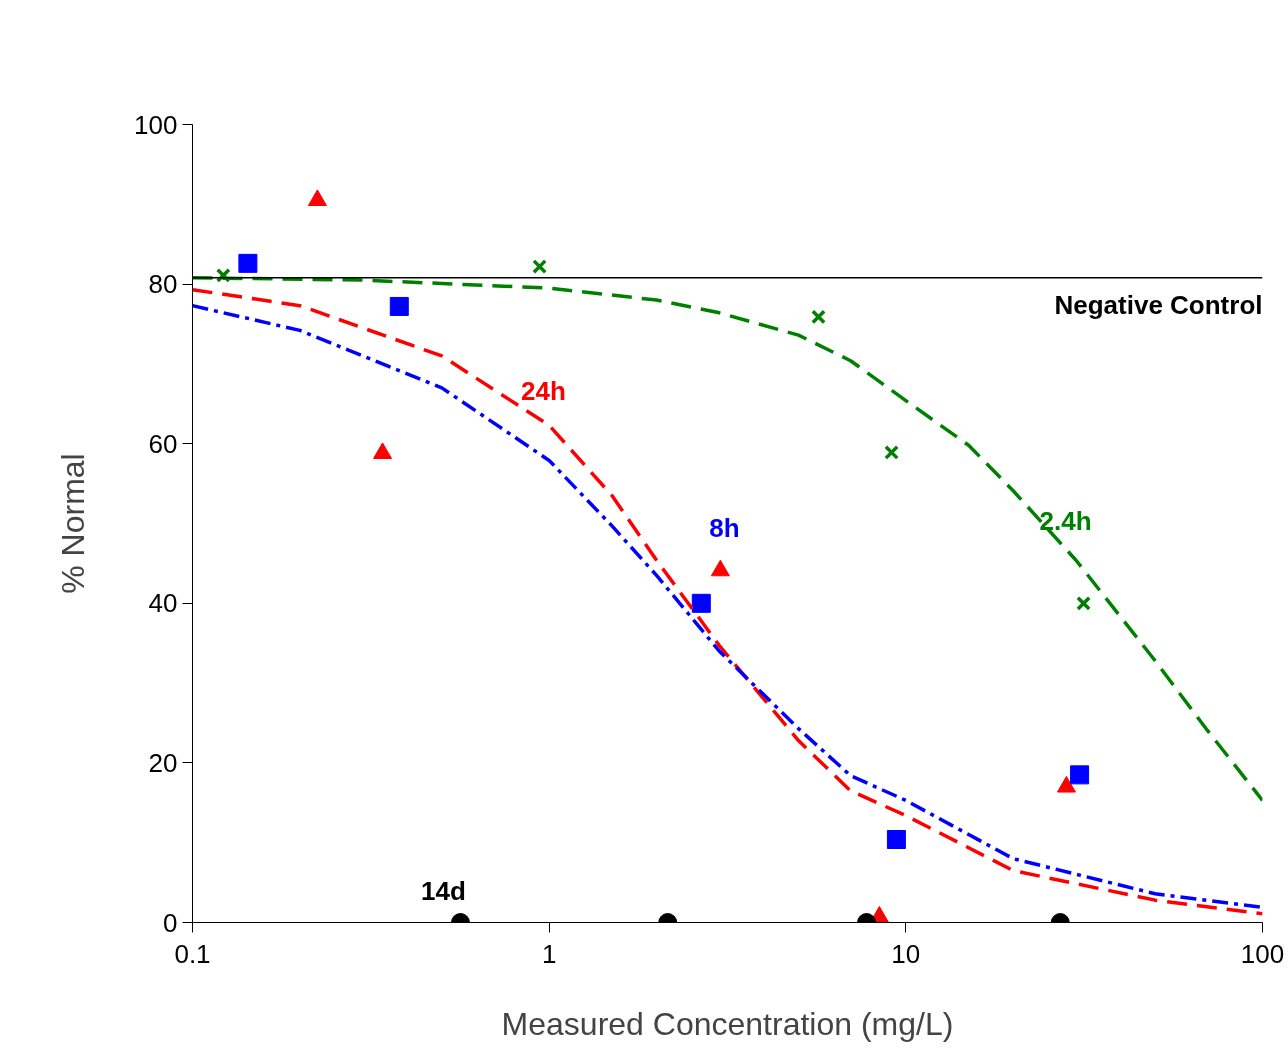 This screenshot has width=1288, height=1056. I want to click on x-tick-label: 1, so click(549, 953).